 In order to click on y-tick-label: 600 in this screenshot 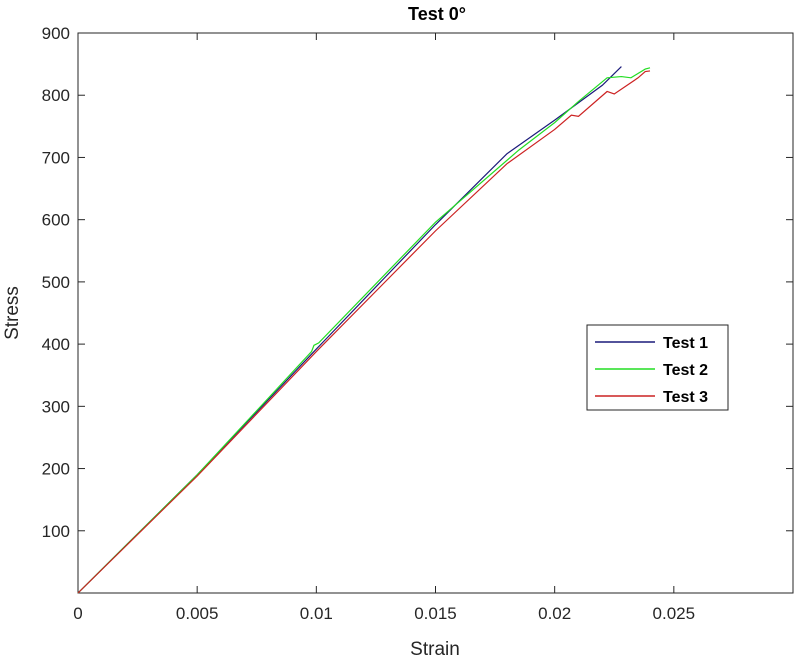, I will do `click(56, 220)`.